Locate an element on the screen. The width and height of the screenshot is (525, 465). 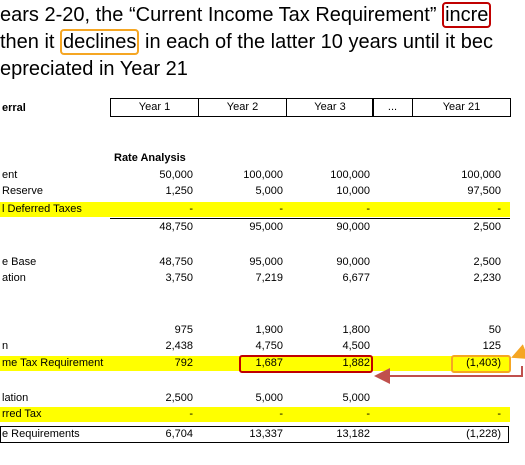
cell: 13,337 is located at coordinates (266, 434).